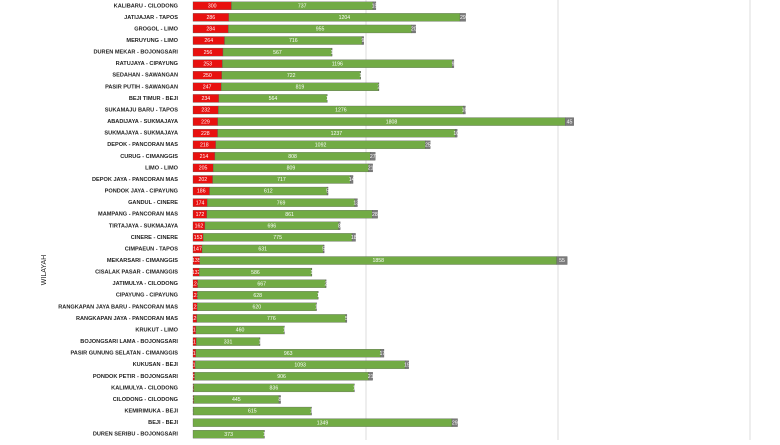  I want to click on value-label: 1276, so click(341, 111).